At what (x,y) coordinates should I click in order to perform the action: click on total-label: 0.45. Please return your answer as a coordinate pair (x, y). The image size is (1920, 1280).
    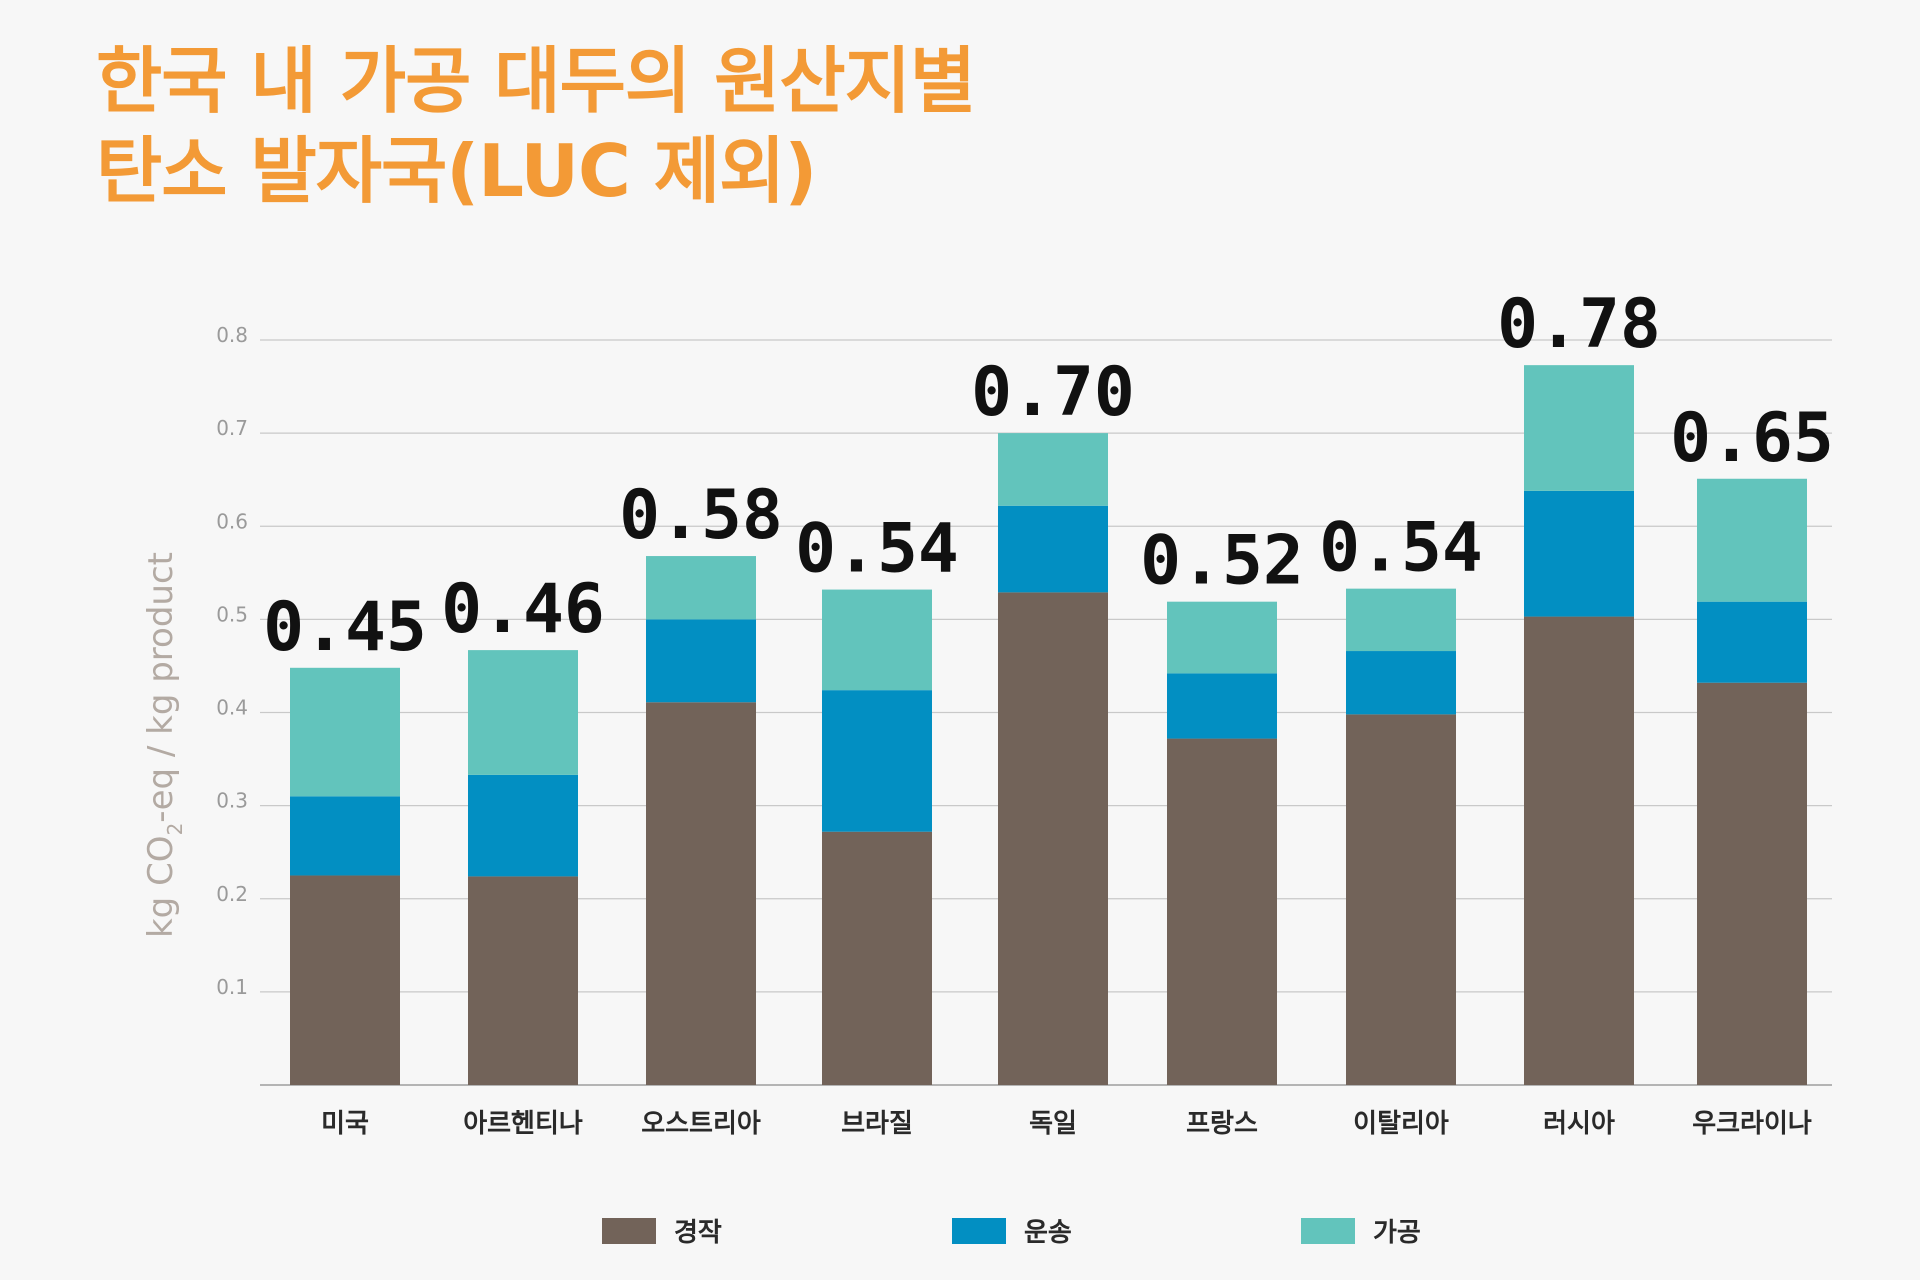
    Looking at the image, I should click on (345, 627).